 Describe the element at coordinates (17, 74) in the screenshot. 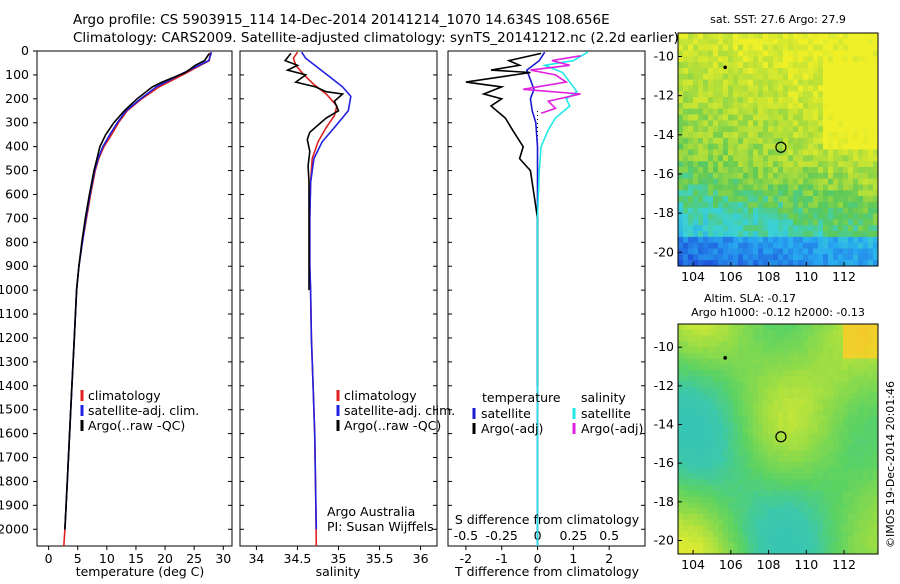

I see `depth-tick-label: 100` at that location.